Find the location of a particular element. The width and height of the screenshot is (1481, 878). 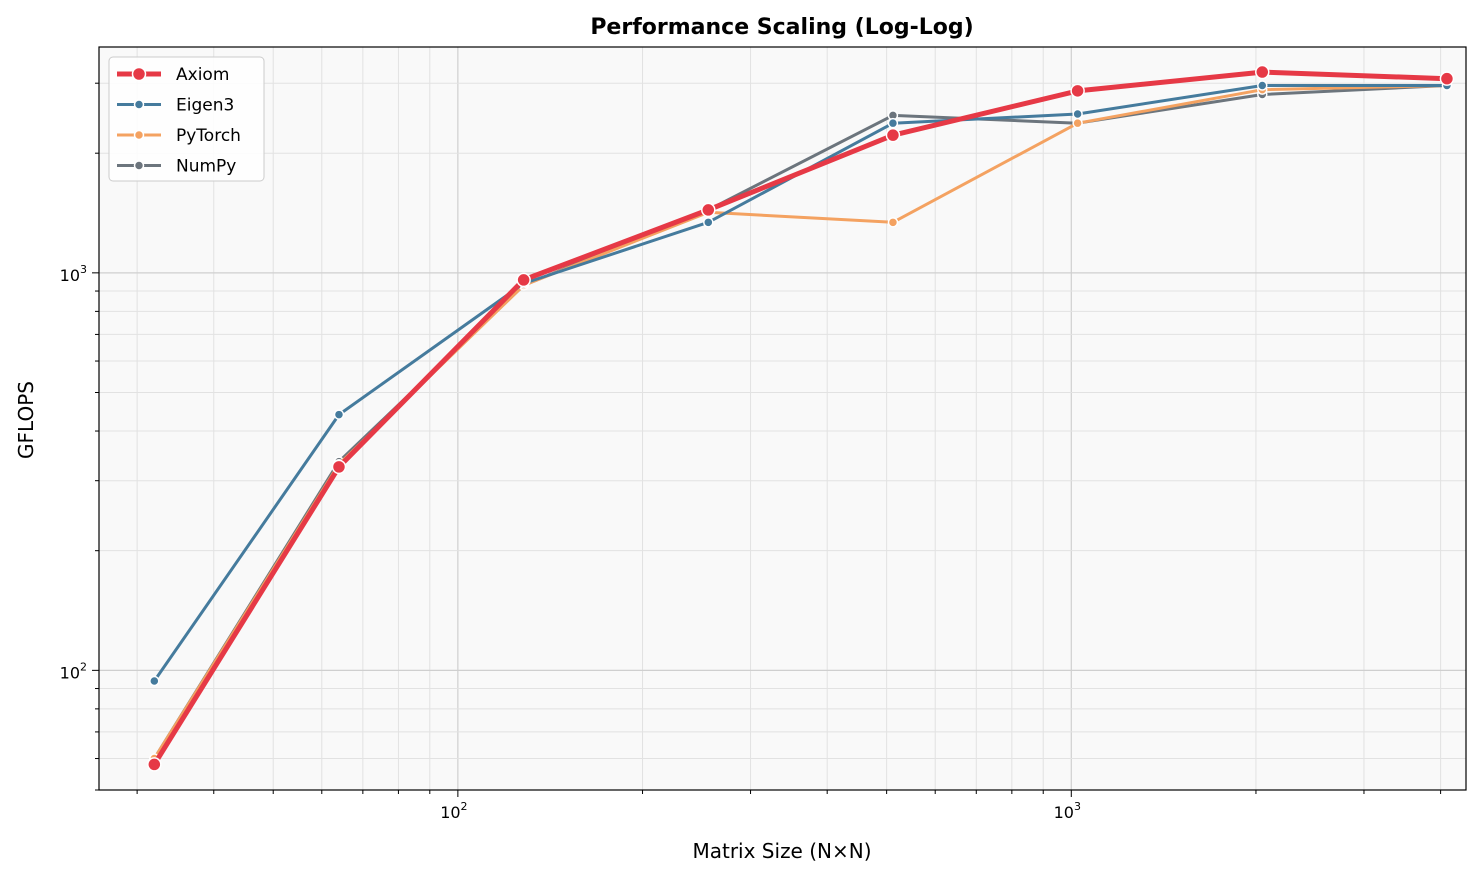

x-axis-label: Matrix Size (N×N) is located at coordinates (781, 851).